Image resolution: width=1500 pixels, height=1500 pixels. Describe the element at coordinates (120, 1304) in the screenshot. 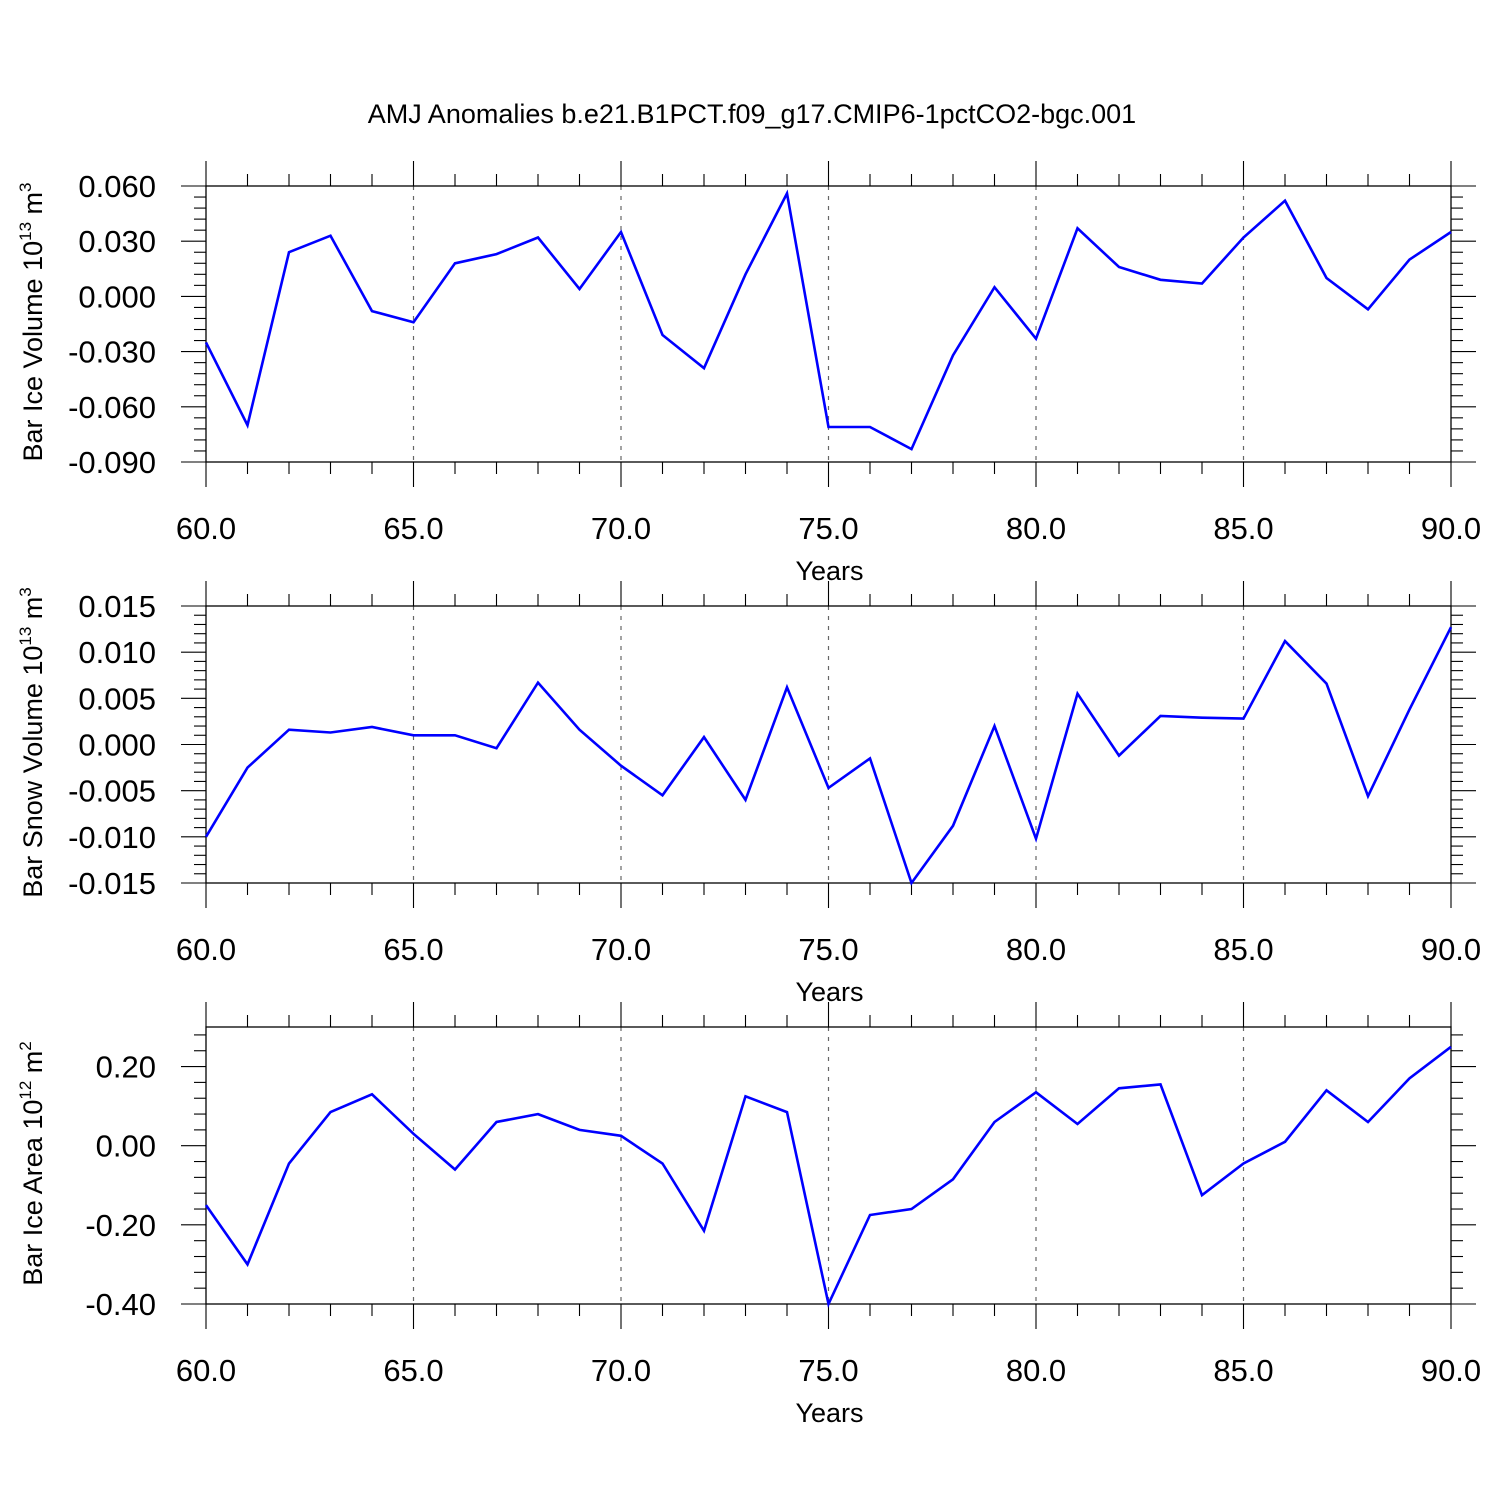

I see `y-tick-label: -0.40` at that location.